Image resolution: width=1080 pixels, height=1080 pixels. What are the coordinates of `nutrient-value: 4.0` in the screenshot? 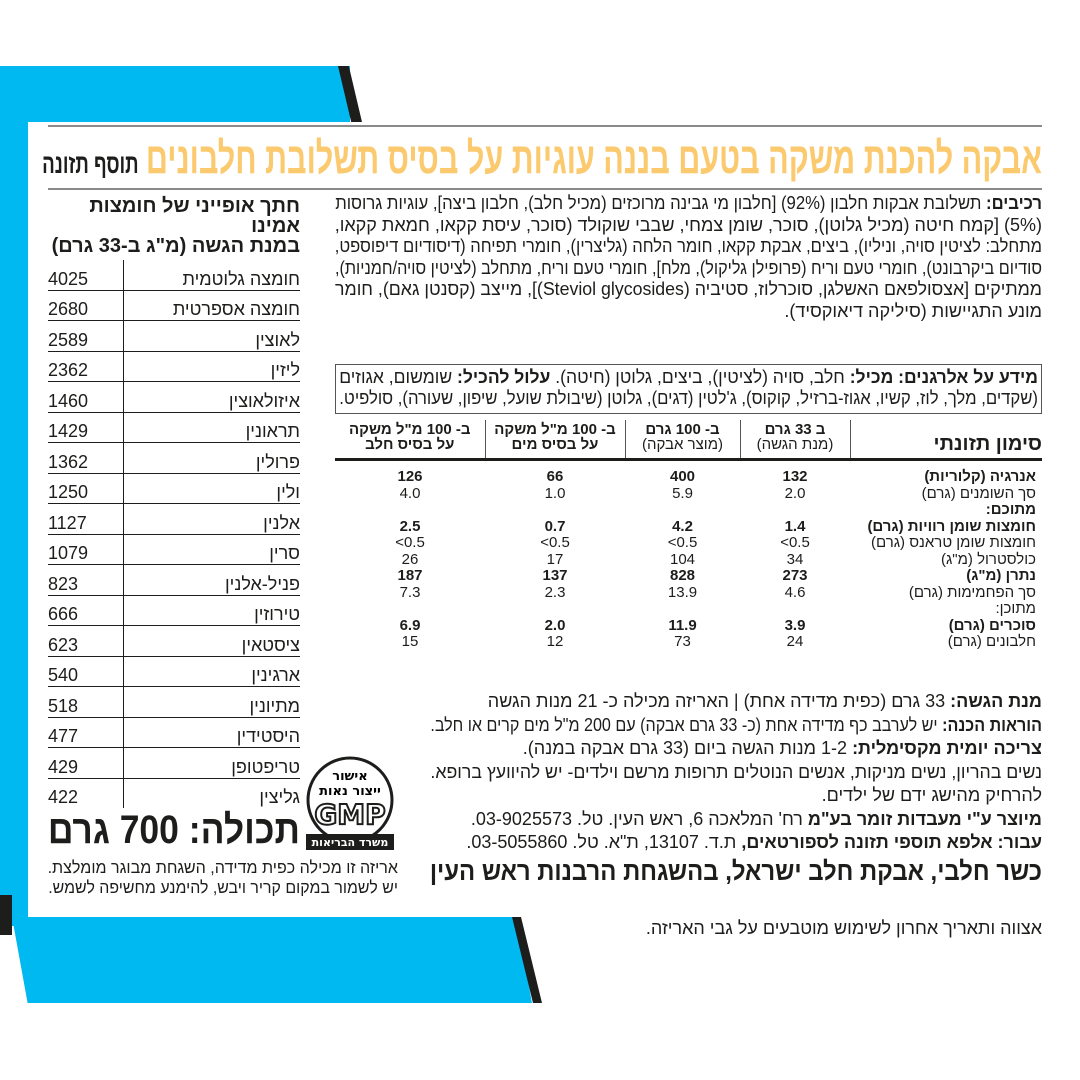 It's located at (410, 493).